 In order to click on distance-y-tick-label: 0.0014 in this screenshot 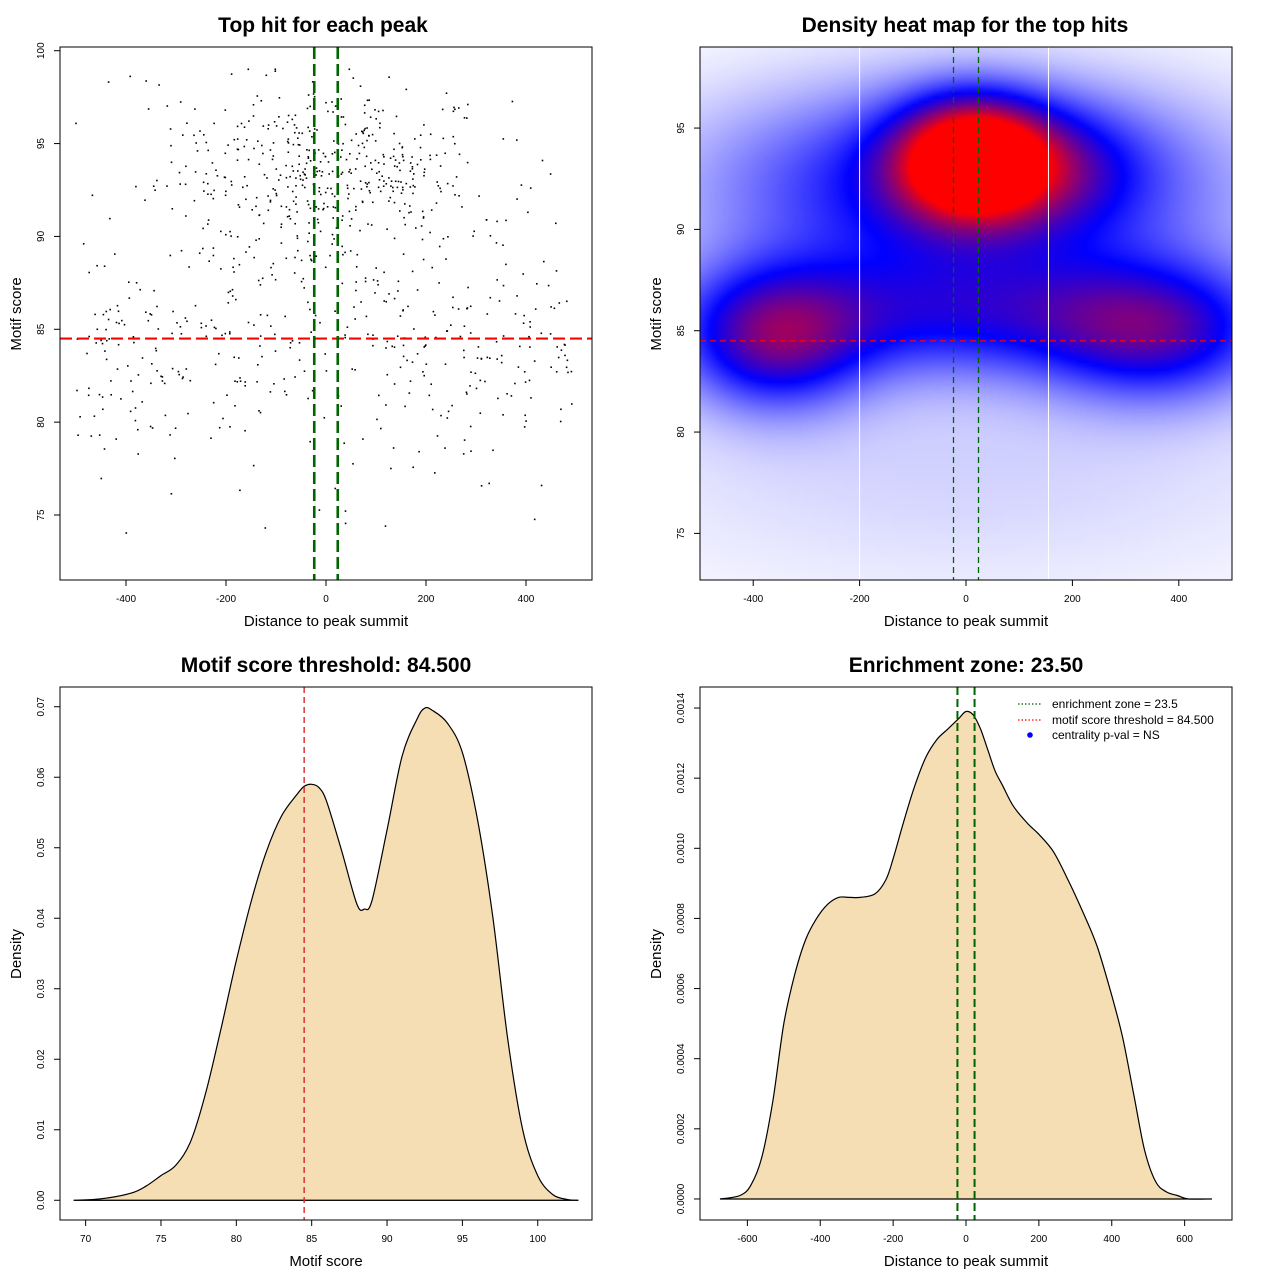, I will do `click(681, 707)`.